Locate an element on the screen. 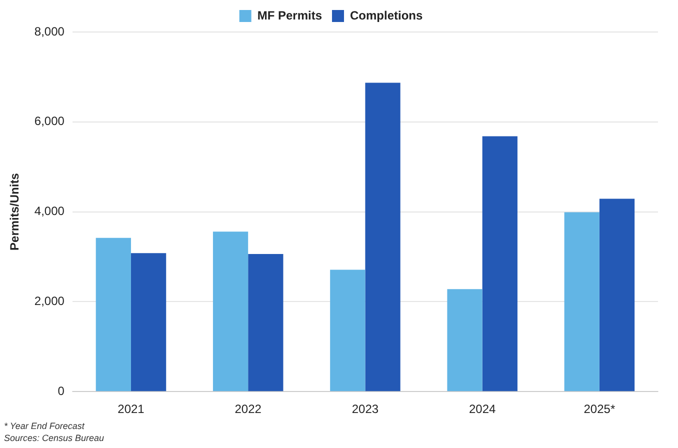 This screenshot has height=448, width=678. x-tick-label: 2024 is located at coordinates (482, 409).